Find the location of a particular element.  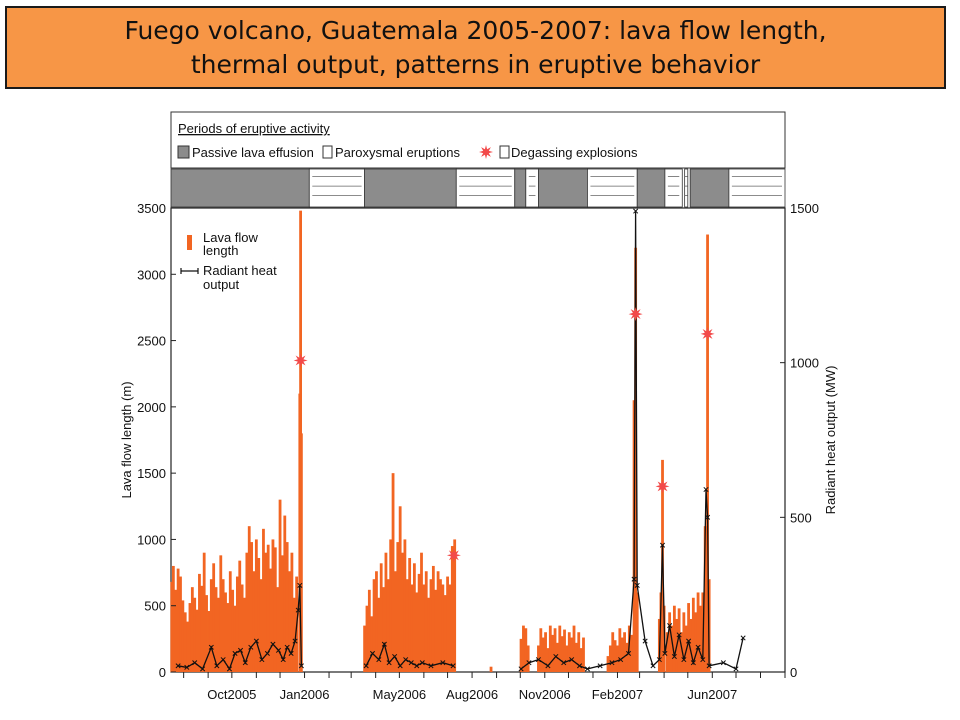

period-strip is located at coordinates (478, 188).